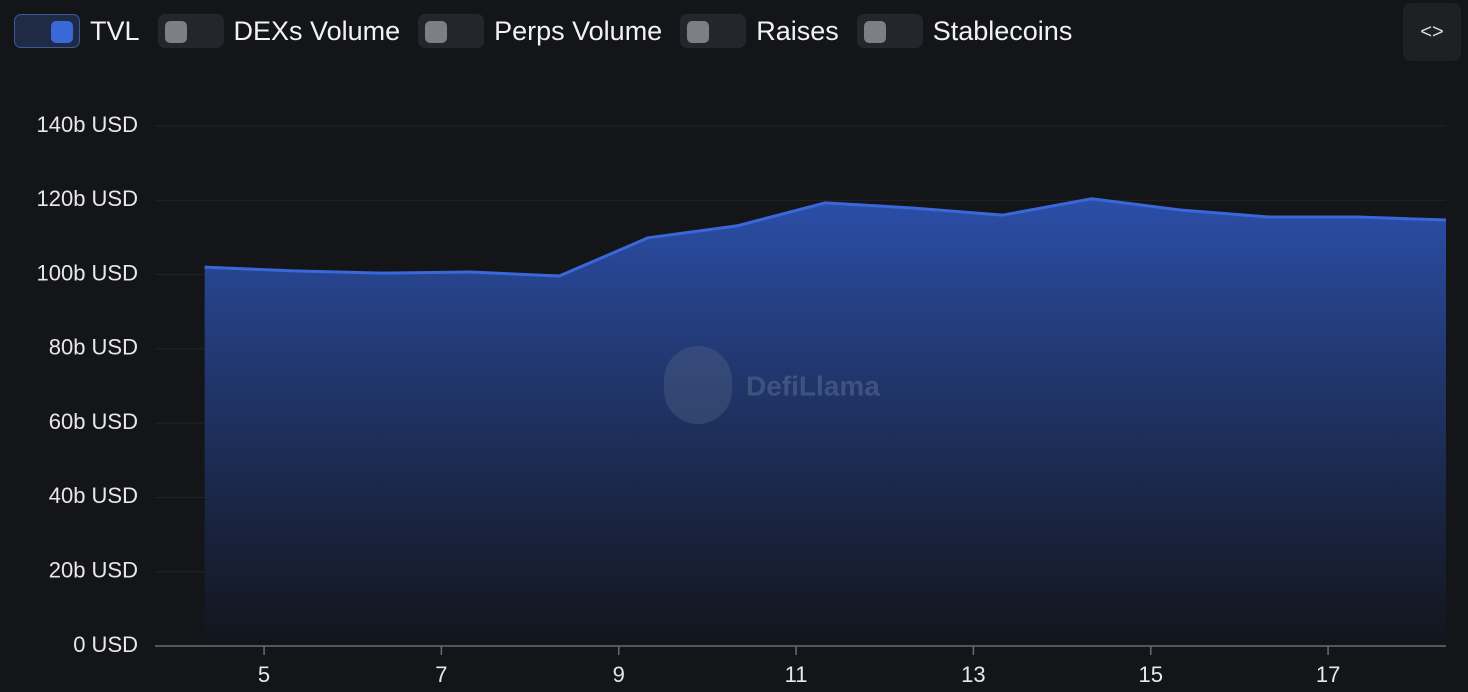  I want to click on x-tick-label: 5, so click(264, 674).